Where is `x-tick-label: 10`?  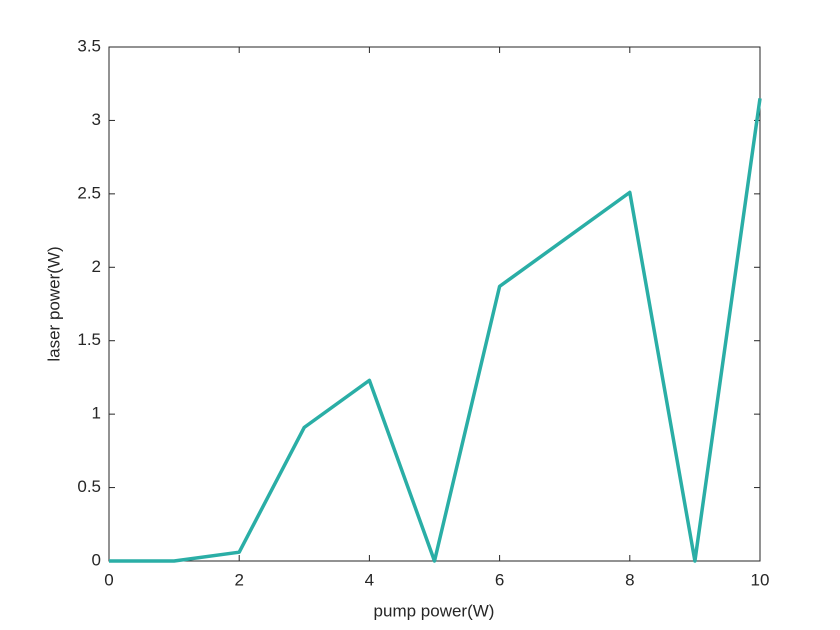
x-tick-label: 10 is located at coordinates (760, 579).